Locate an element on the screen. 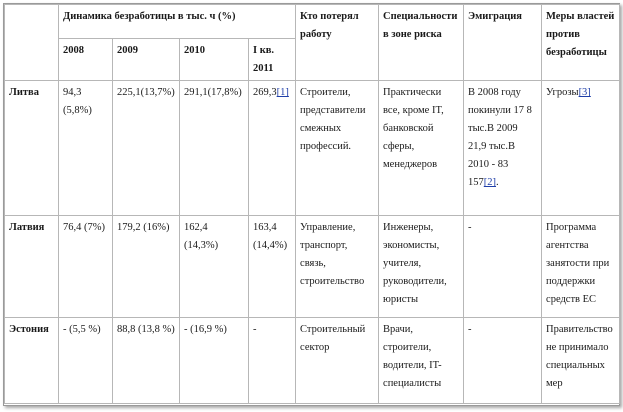  value-cell-2009: 179,2 (16%) is located at coordinates (146, 266).